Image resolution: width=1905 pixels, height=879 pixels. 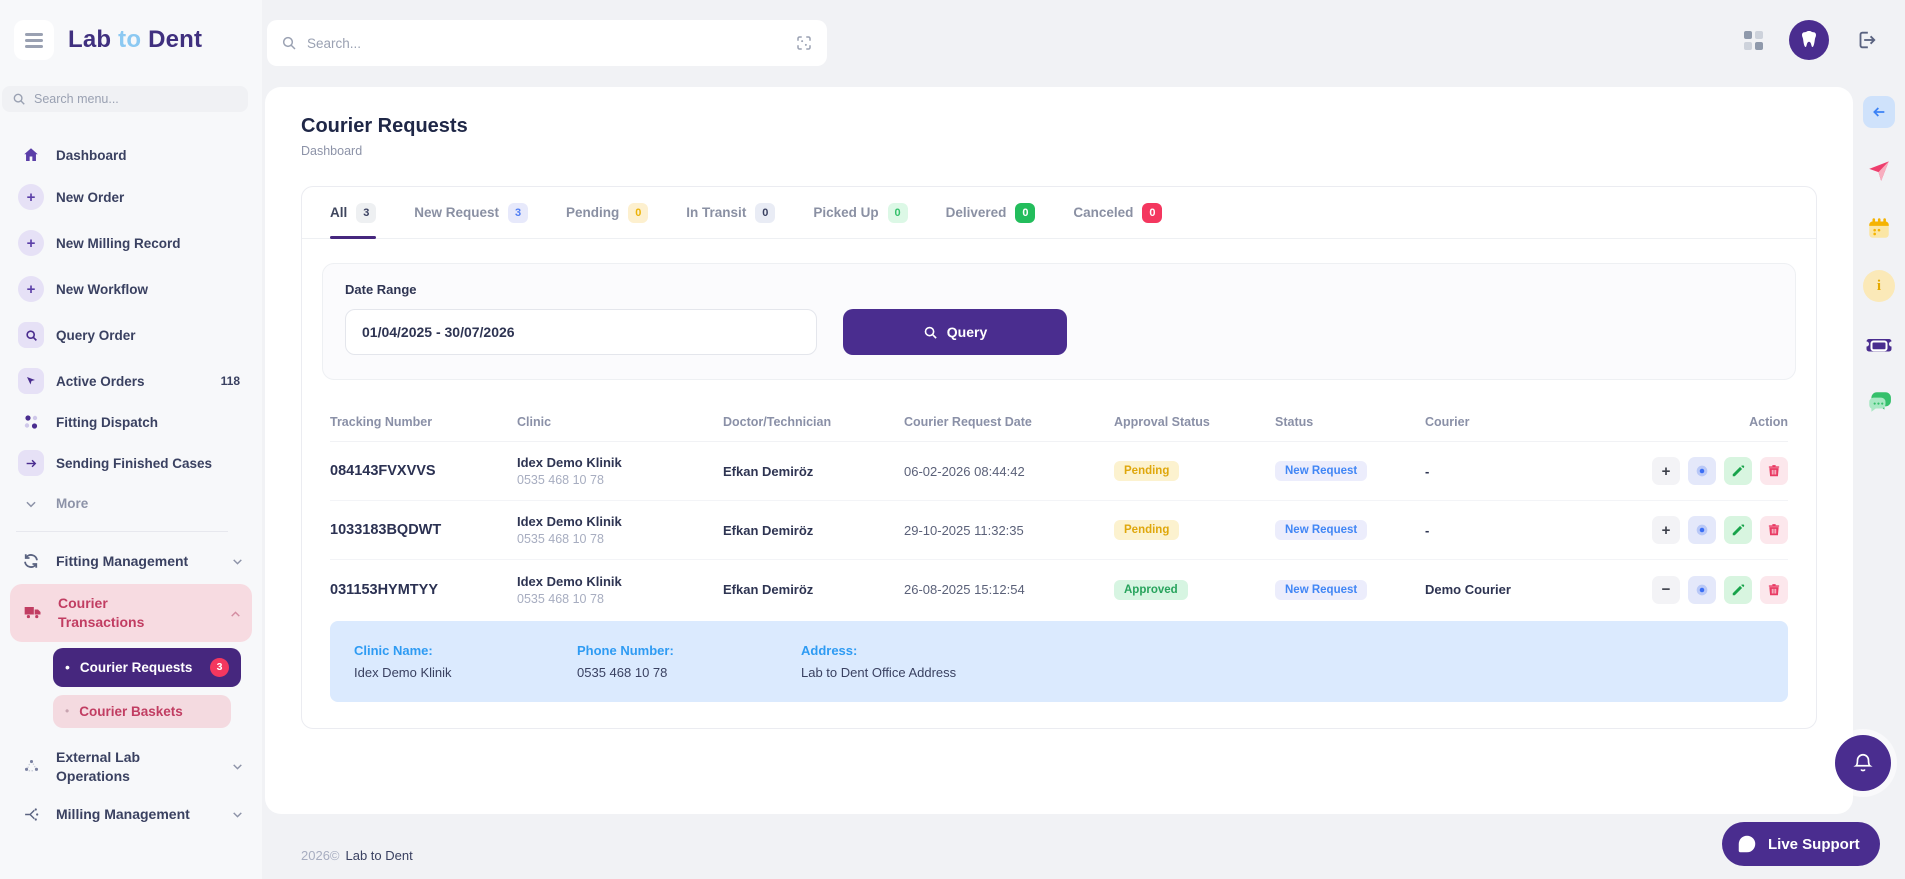 What do you see at coordinates (131, 335) in the screenshot?
I see `sidebar-item-query-order: Query Order` at bounding box center [131, 335].